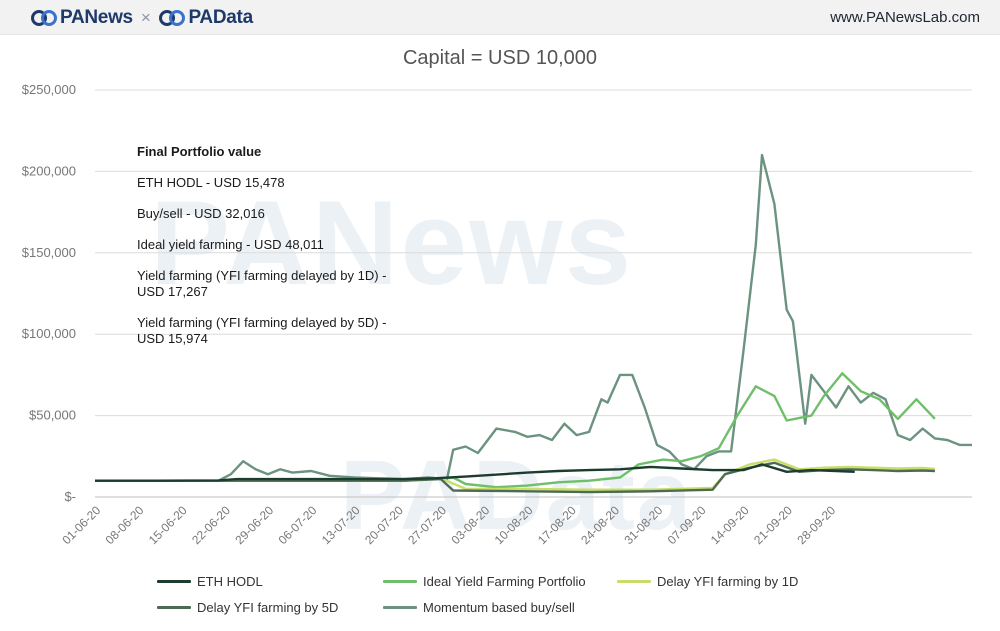 The image size is (1000, 631). I want to click on x-tick-label: 22-06-20, so click(211, 525).